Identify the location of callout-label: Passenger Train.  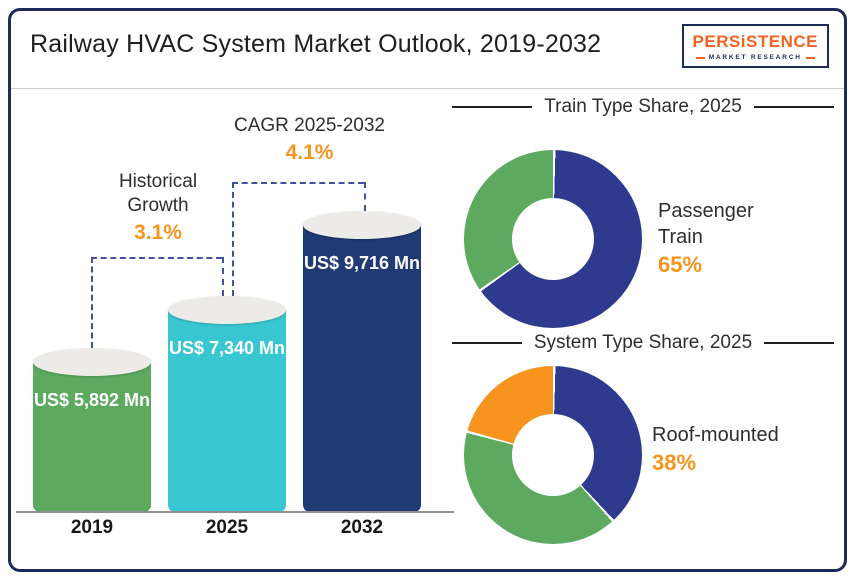
(706, 224).